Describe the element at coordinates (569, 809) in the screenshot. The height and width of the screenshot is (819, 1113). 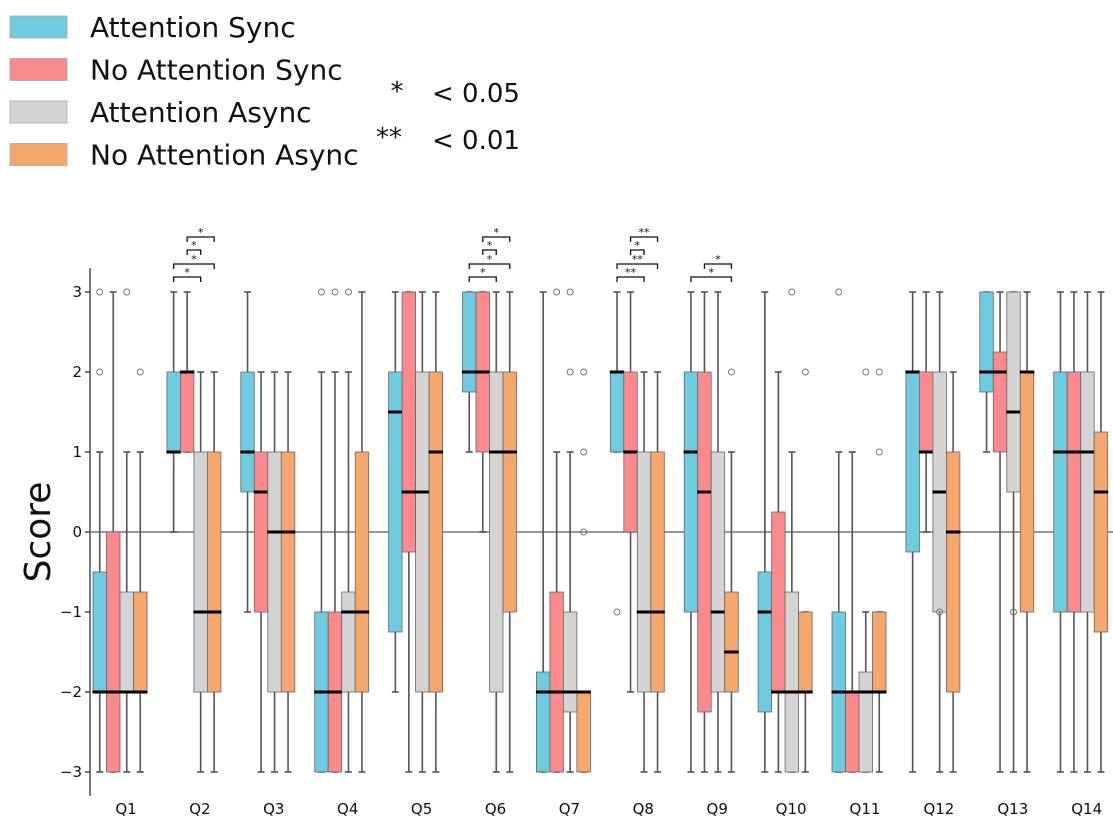
I see `x-tick-label: Q7` at that location.